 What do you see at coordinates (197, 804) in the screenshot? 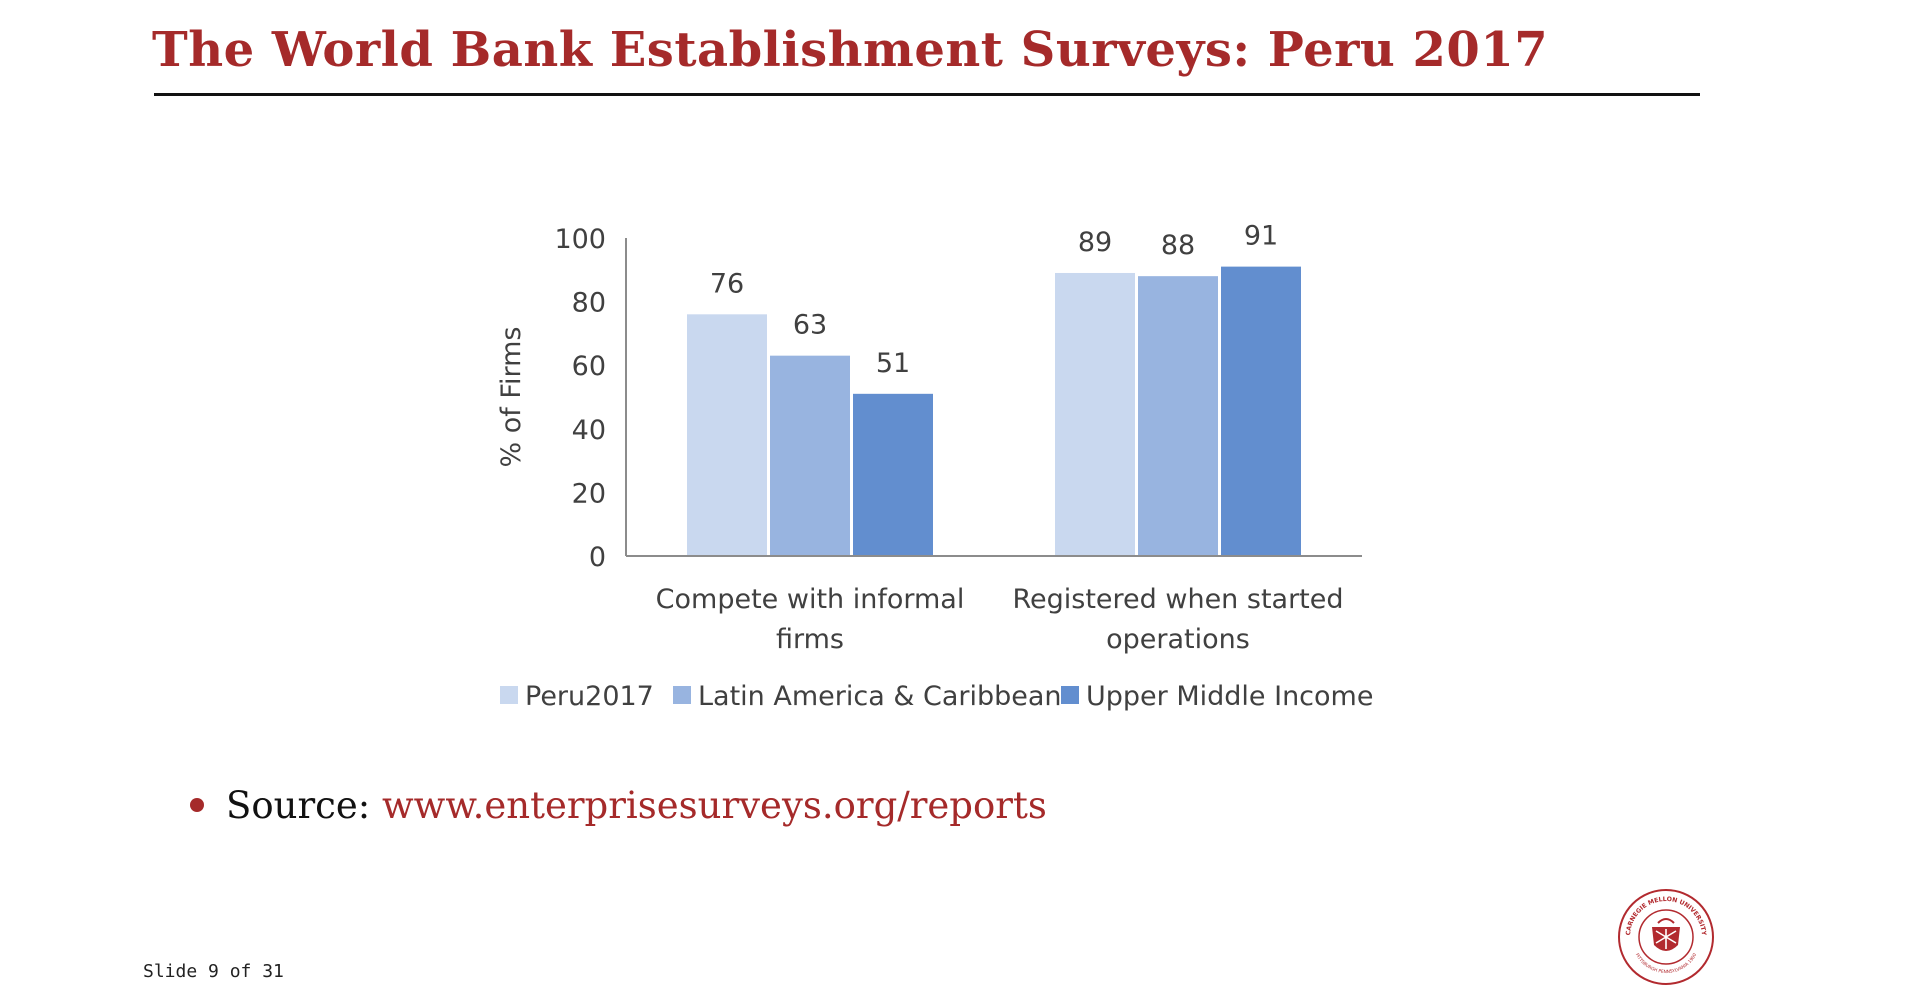
I see `bullet-icon` at bounding box center [197, 804].